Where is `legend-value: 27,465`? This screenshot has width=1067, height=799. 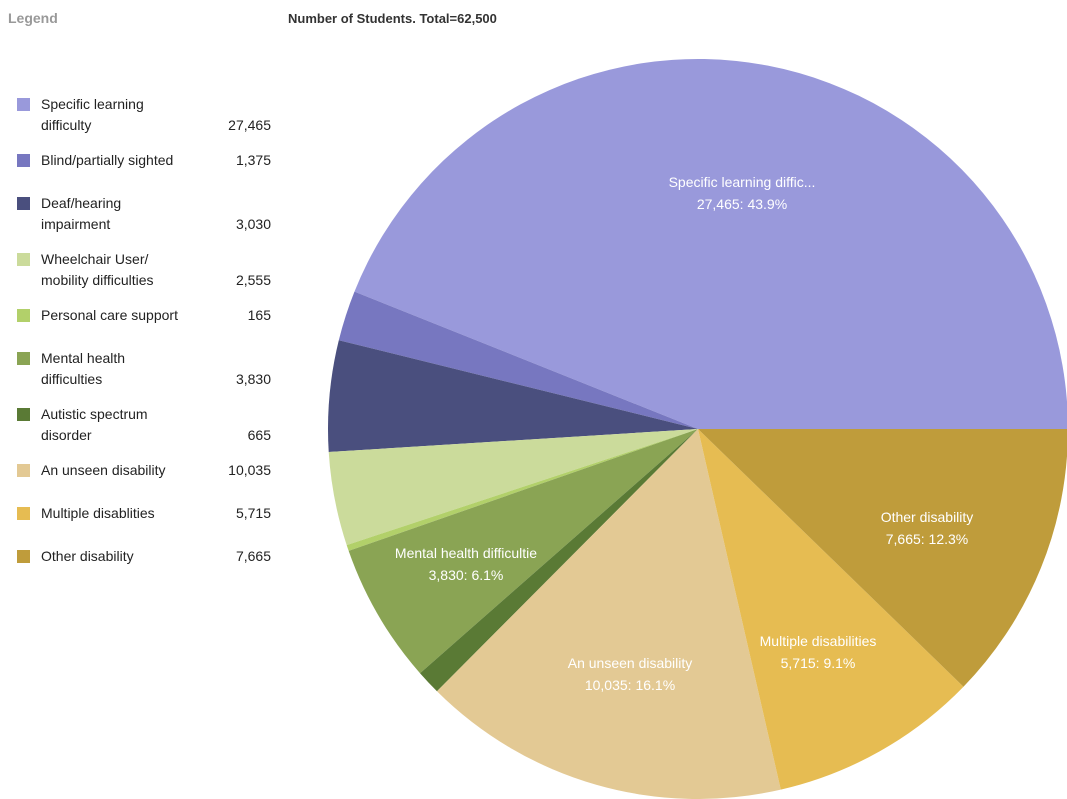 legend-value: 27,465 is located at coordinates (249, 125).